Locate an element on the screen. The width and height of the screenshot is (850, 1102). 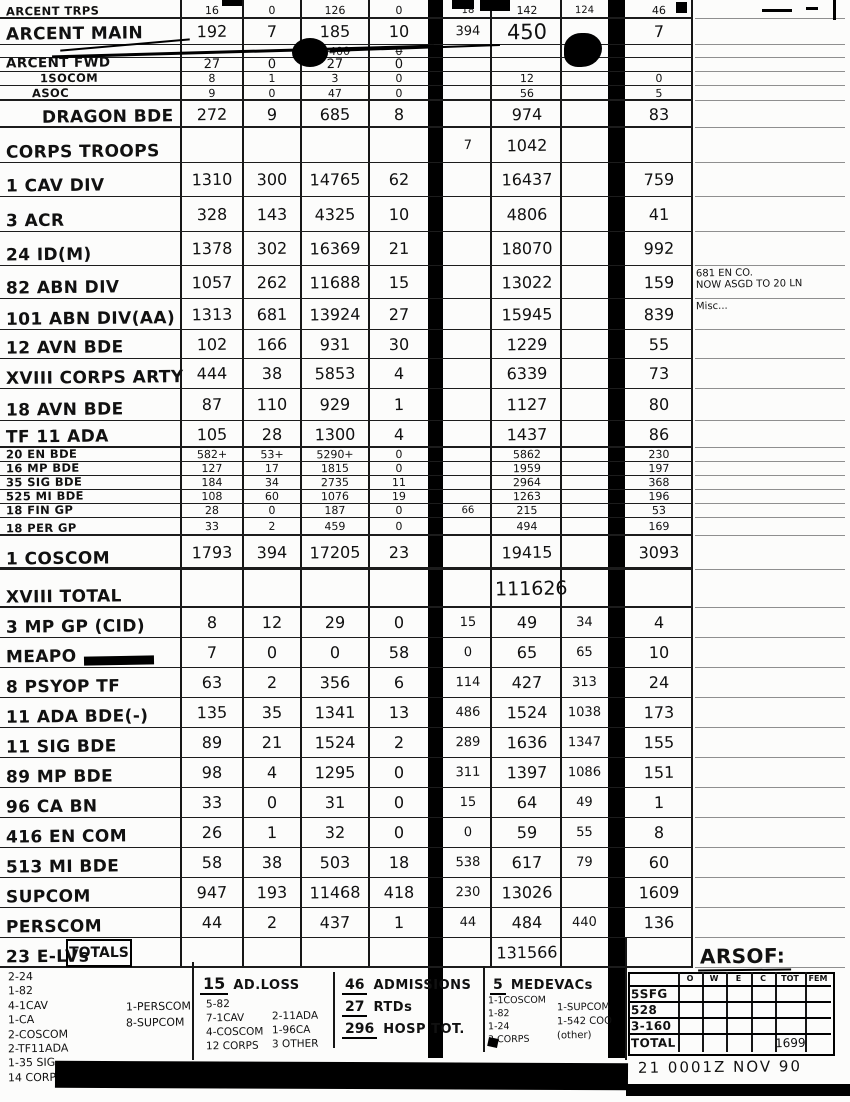
table-row: 20 EN BDE 582+ 53+ 5290+ 0 5862 230 is located at coordinates (425, 454).